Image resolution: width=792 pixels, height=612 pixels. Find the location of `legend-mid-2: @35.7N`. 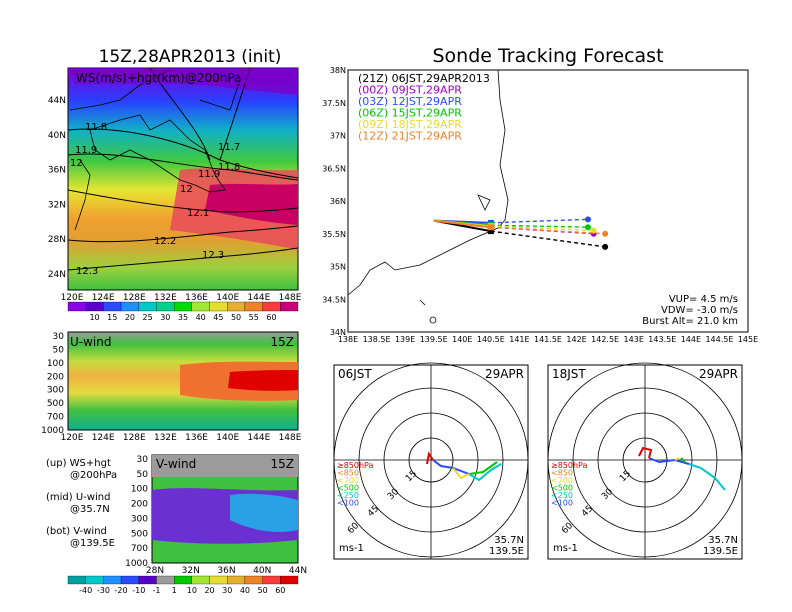

legend-mid-2: @35.7N is located at coordinates (90, 509).